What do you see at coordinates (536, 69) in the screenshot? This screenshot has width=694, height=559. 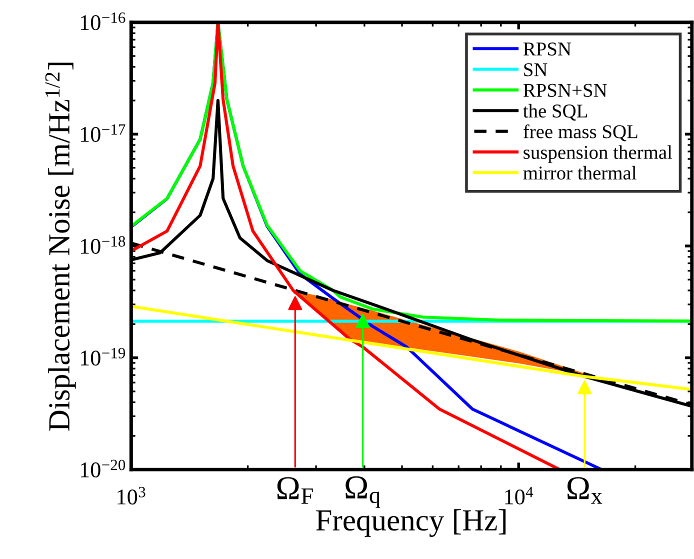 I see `legend-label: SN` at bounding box center [536, 69].